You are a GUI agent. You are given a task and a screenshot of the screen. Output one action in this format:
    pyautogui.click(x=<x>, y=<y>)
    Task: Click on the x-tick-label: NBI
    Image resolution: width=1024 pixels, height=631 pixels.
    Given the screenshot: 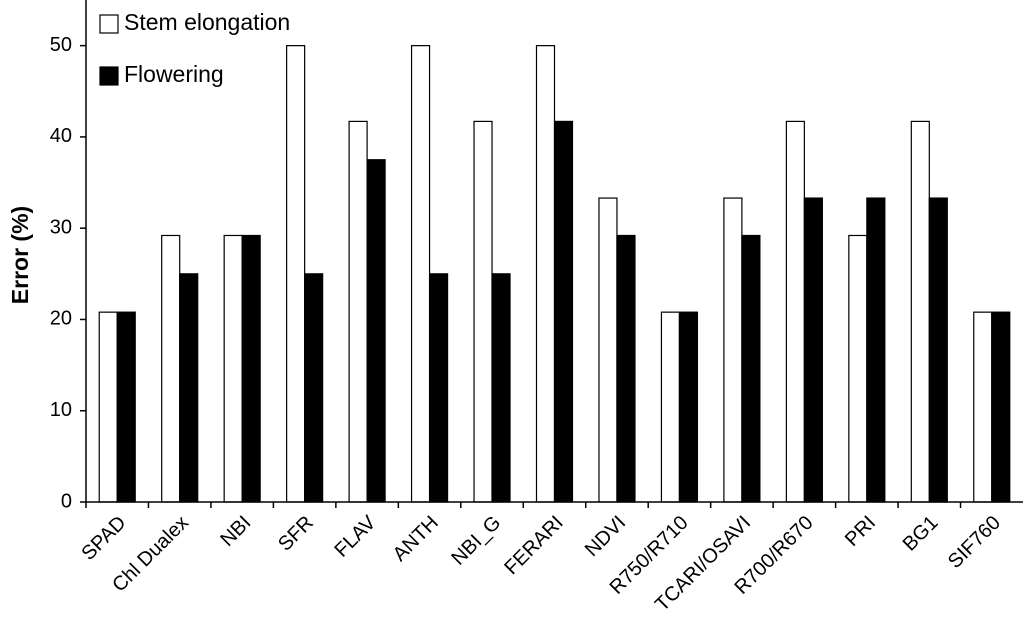 What is the action you would take?
    pyautogui.click(x=235, y=531)
    